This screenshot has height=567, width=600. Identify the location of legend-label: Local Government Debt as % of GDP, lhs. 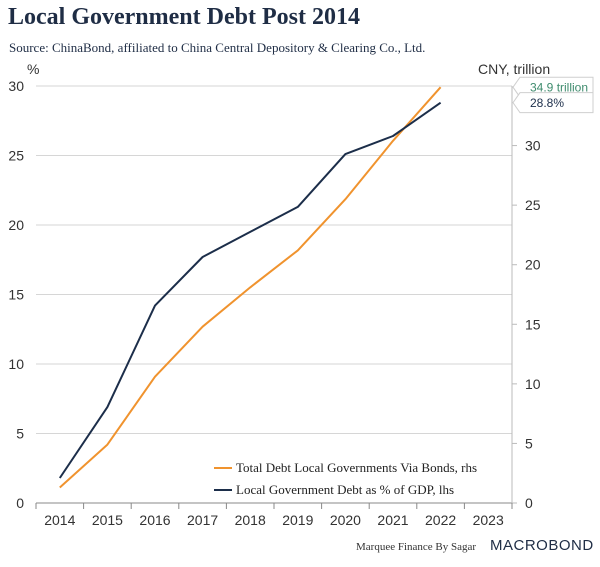
(345, 489).